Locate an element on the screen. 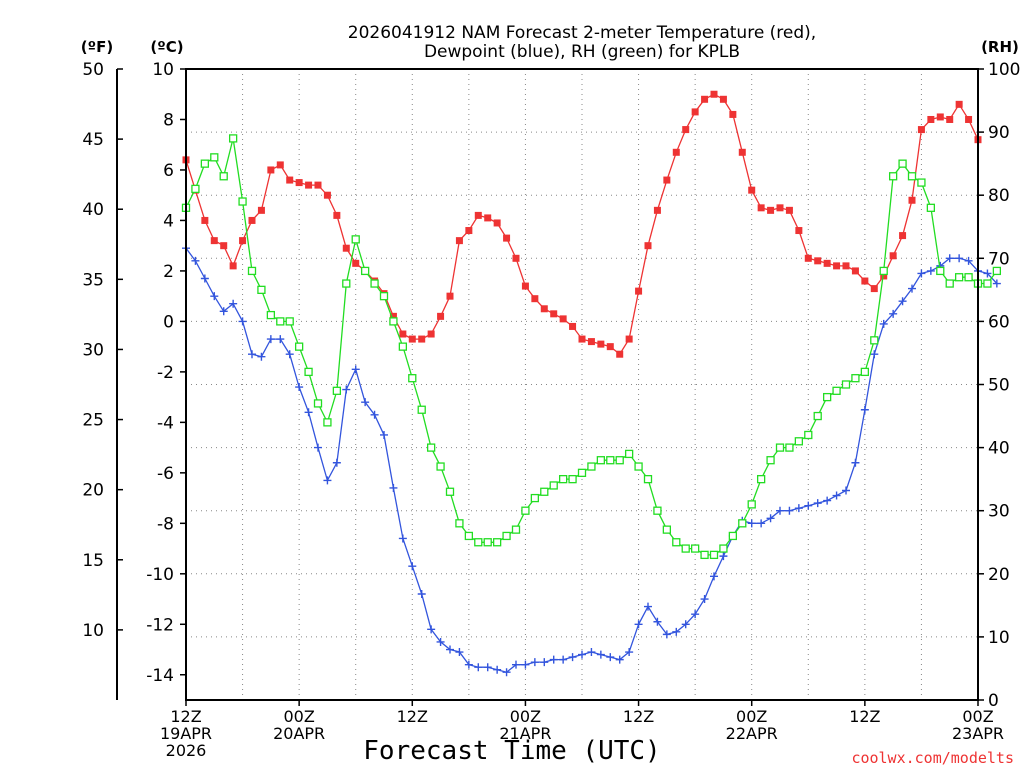 Image resolution: width=1024 pixels, height=768 pixels. x-tick-label: 12Z is located at coordinates (864, 716).